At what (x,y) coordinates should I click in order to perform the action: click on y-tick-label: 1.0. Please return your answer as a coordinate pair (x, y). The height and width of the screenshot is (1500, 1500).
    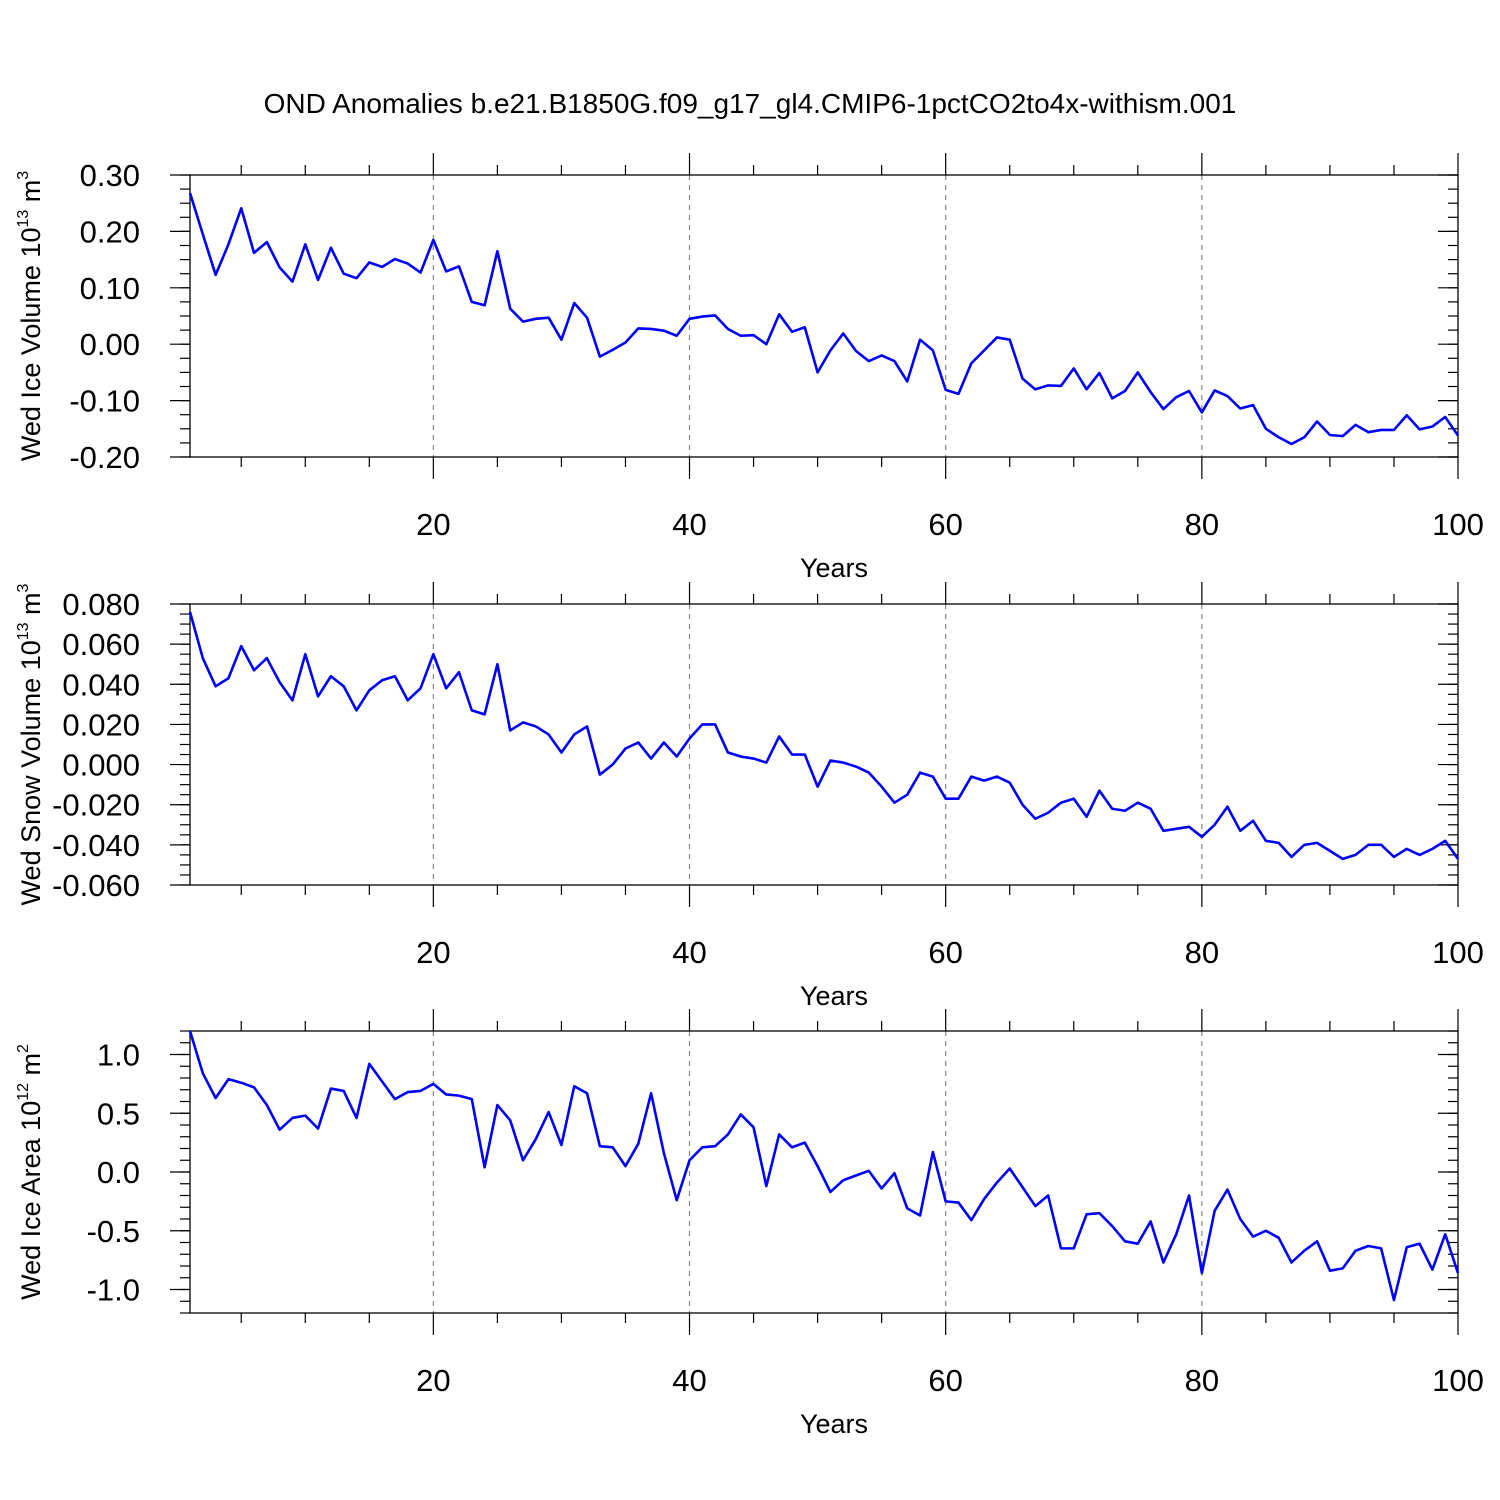
    Looking at the image, I should click on (118, 1055).